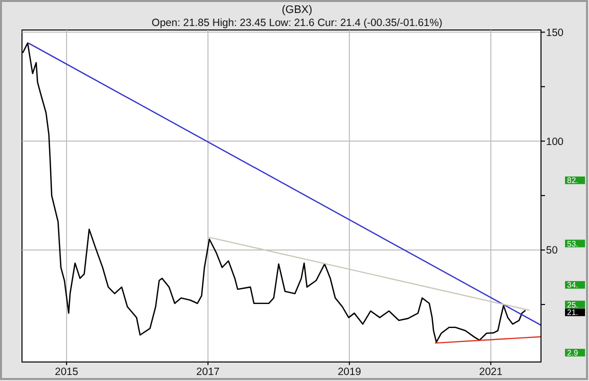 The height and width of the screenshot is (381, 589). Describe the element at coordinates (572, 313) in the screenshot. I see `y2-tick-label: 21.` at that location.